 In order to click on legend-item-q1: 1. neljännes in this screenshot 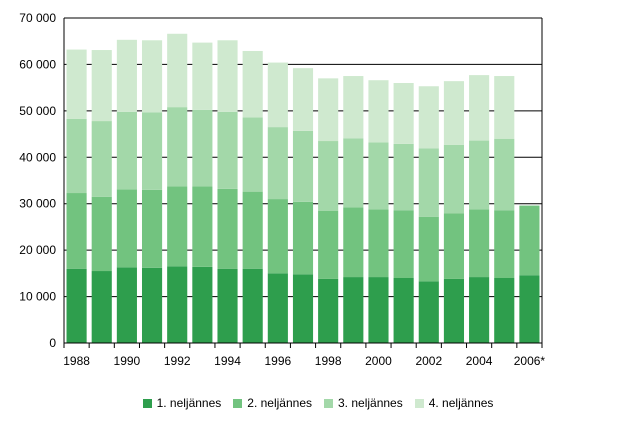, I will do `click(182, 403)`.